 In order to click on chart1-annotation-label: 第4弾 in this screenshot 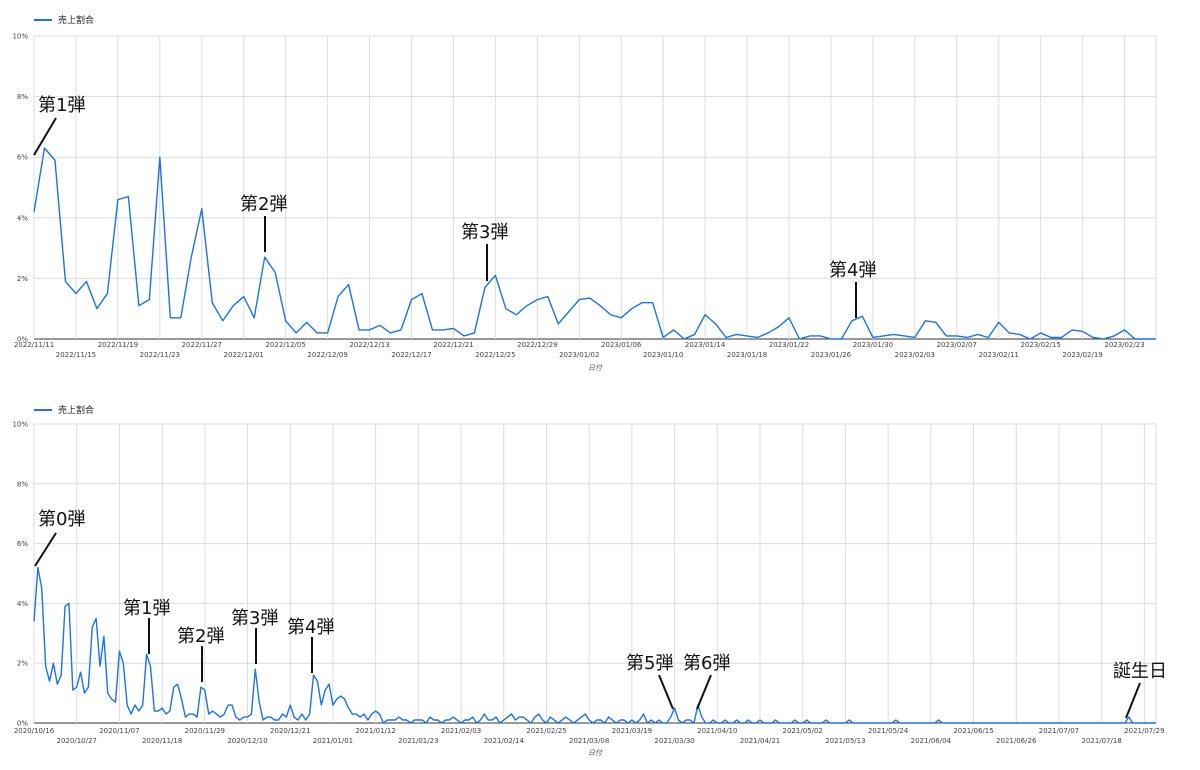, I will do `click(852, 270)`.